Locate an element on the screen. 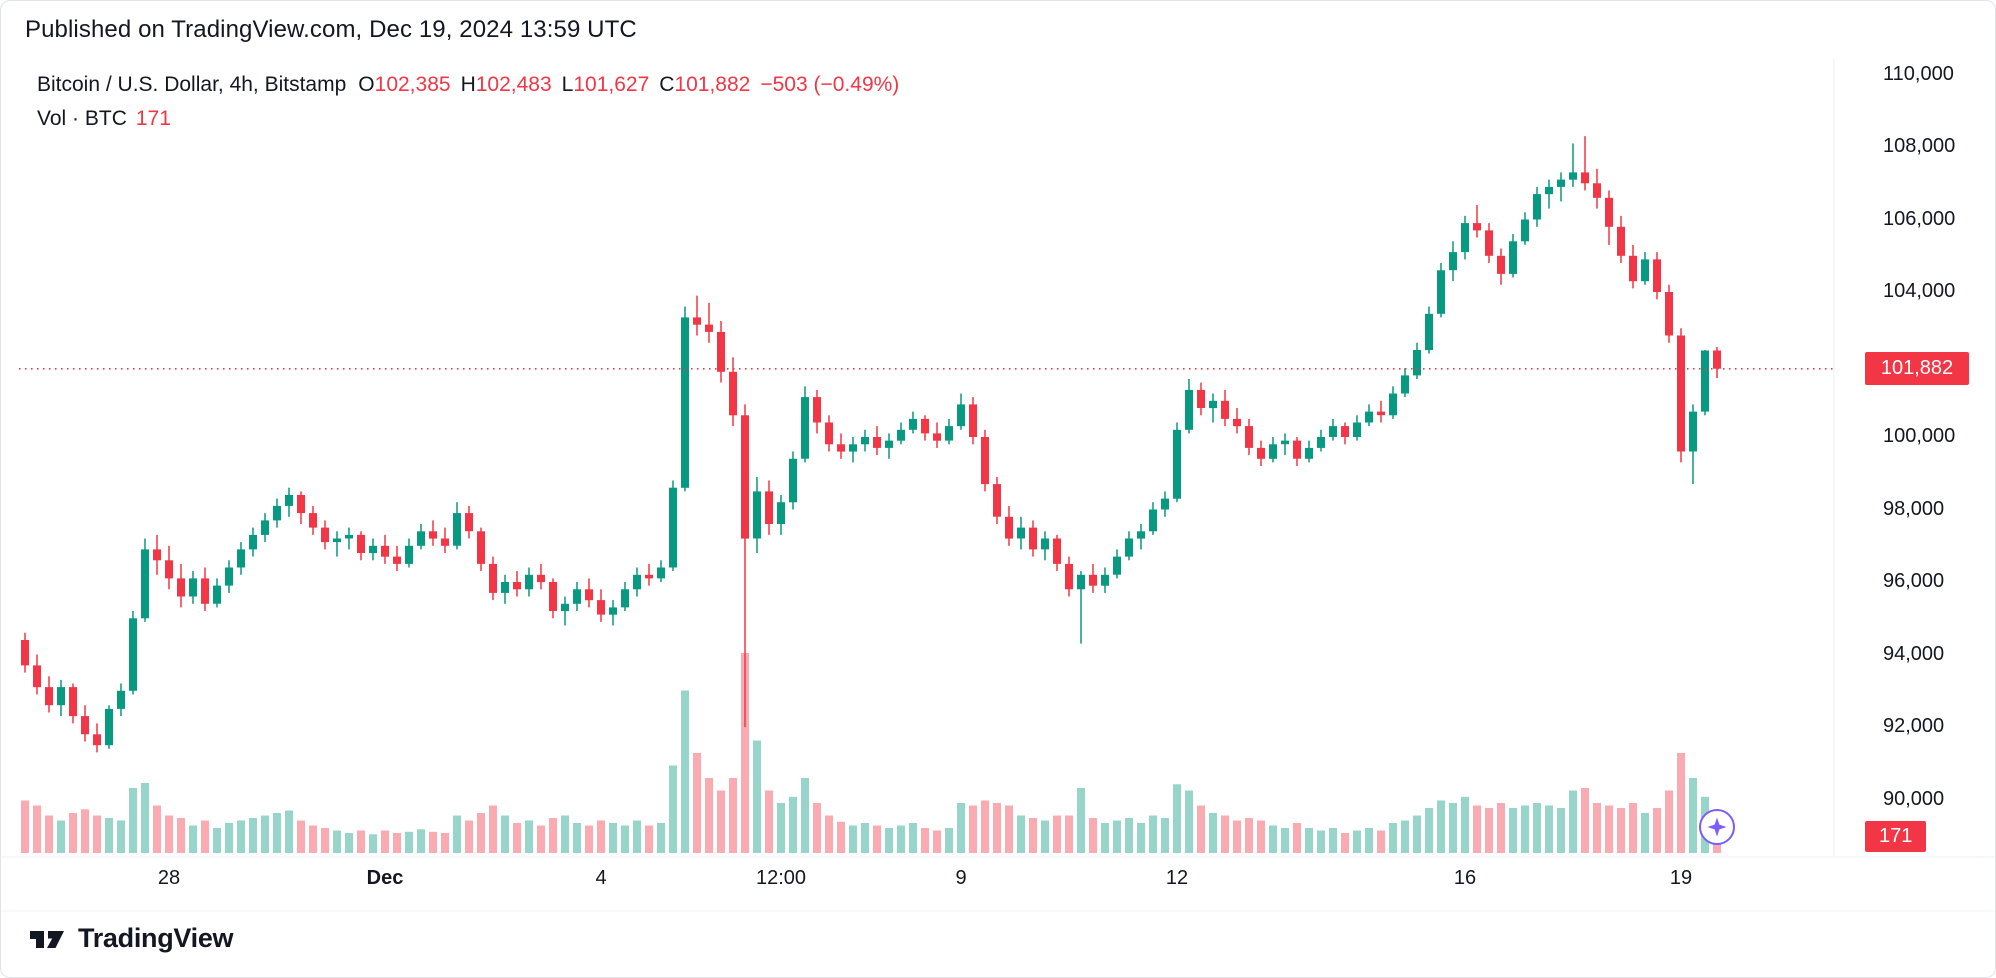  high-key: H is located at coordinates (468, 84).